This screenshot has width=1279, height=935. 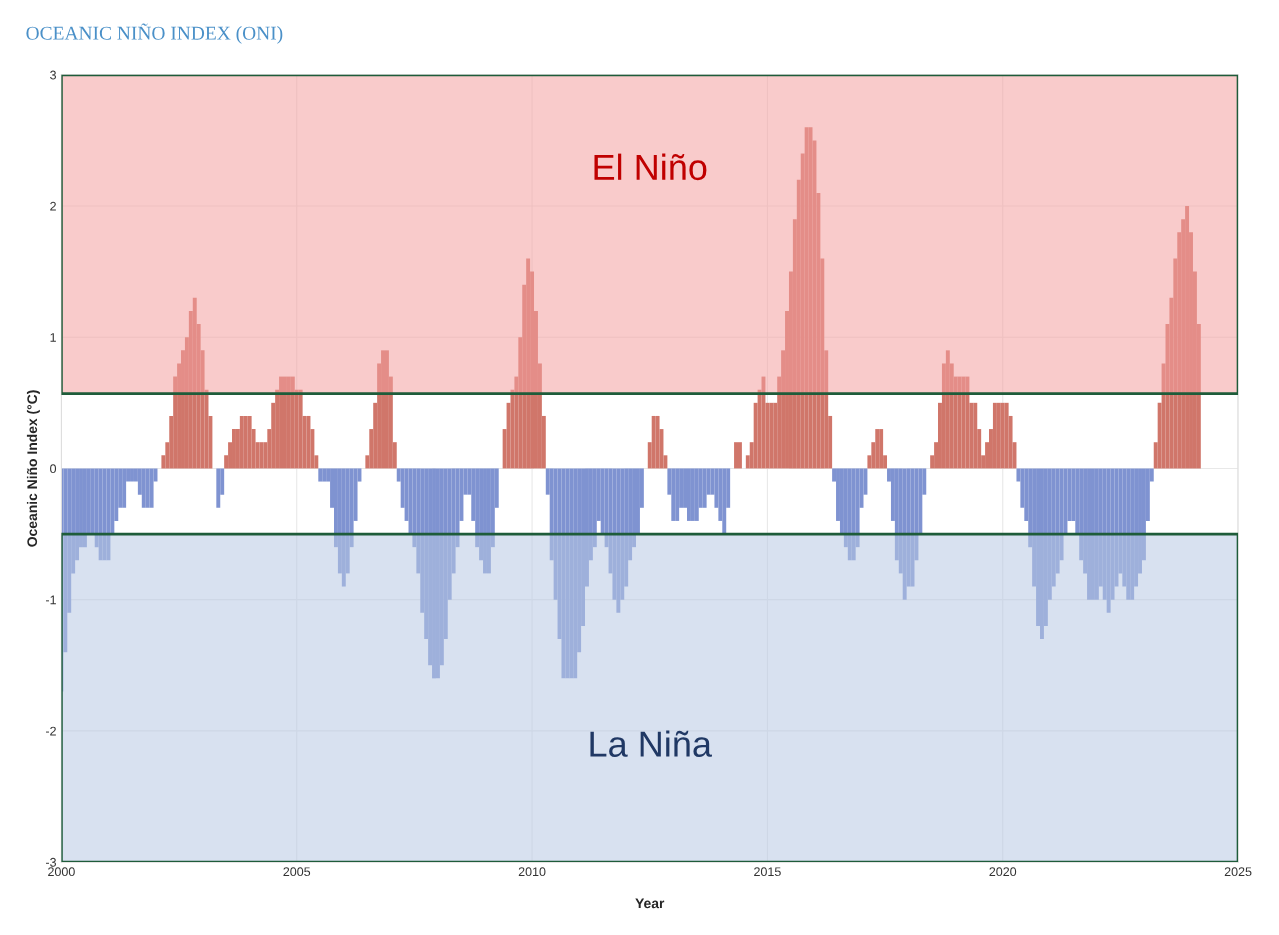 What do you see at coordinates (532, 872) in the screenshot?
I see `x-tick-label: 2010` at bounding box center [532, 872].